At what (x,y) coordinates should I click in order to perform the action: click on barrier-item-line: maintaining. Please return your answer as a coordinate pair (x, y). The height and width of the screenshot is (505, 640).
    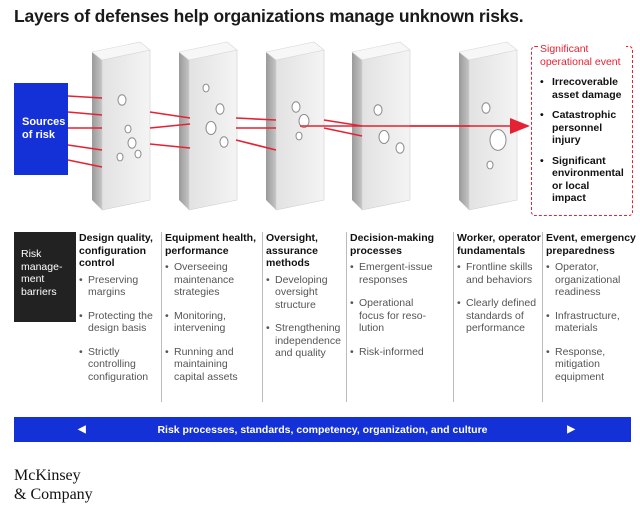
    Looking at the image, I should click on (201, 364).